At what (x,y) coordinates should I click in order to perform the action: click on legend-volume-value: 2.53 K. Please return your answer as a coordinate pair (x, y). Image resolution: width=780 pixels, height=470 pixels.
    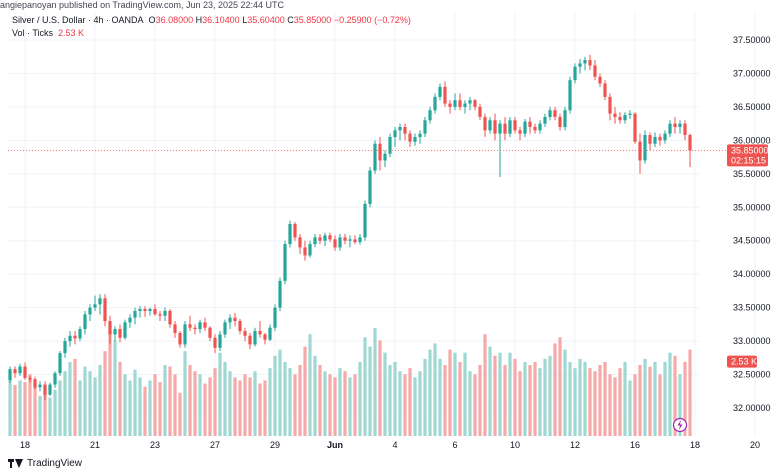
    Looking at the image, I should click on (71, 33).